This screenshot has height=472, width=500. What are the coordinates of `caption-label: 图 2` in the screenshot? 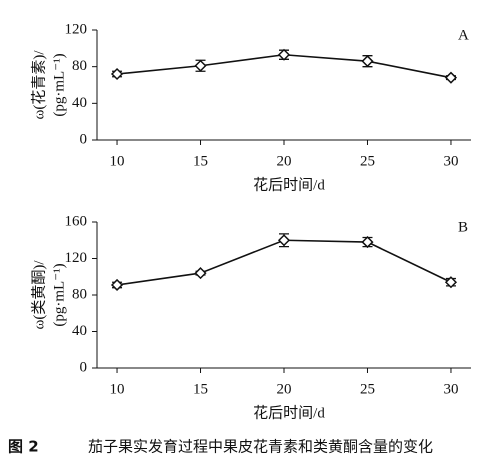 It's located at (23, 447).